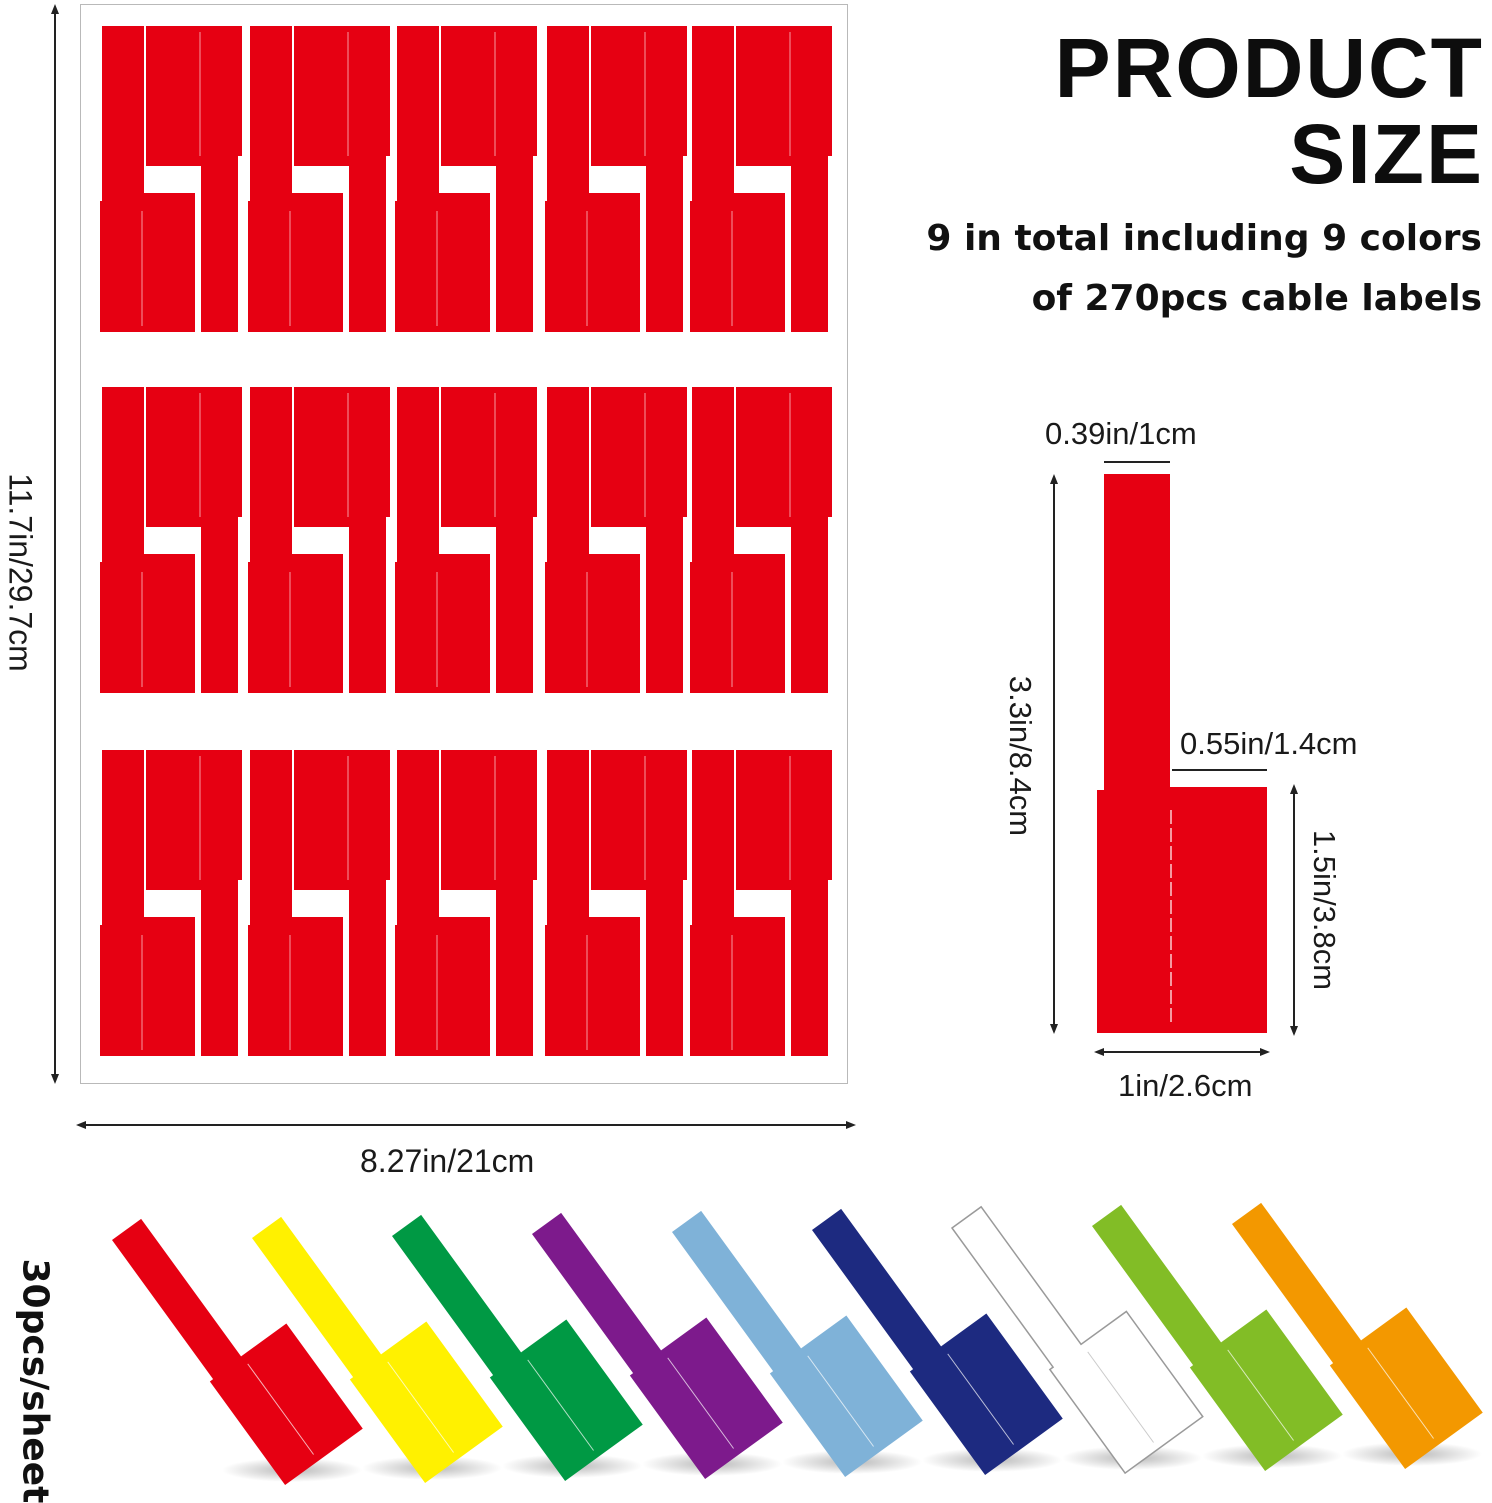  I want to click on label-shape, so click(1182, 753).